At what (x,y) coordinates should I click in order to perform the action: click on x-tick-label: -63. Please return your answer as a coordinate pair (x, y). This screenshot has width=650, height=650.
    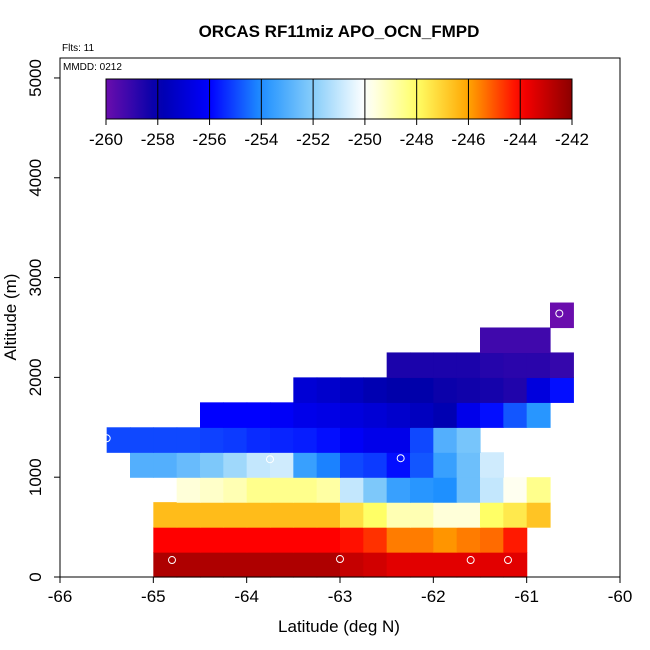
    Looking at the image, I should click on (340, 596).